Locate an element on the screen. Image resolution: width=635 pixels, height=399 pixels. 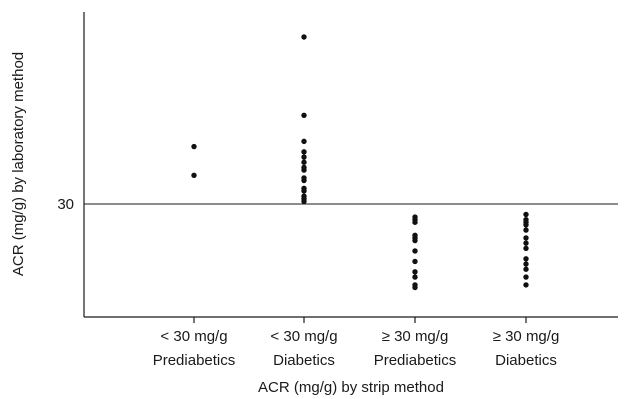
y-axis-label: ACR (mg/g) by laboratory method is located at coordinates (18, 164).